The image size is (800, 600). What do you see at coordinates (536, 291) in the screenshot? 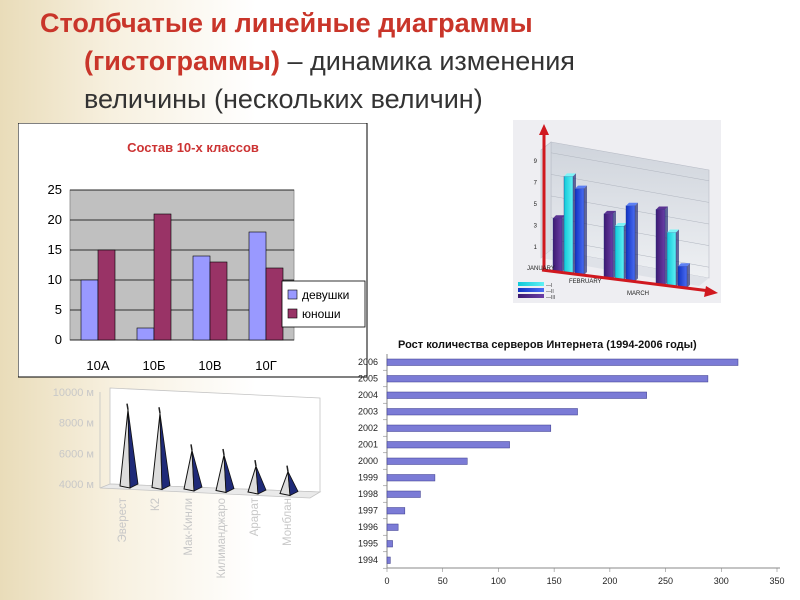
I see `legend: —I —II —III` at bounding box center [536, 291].